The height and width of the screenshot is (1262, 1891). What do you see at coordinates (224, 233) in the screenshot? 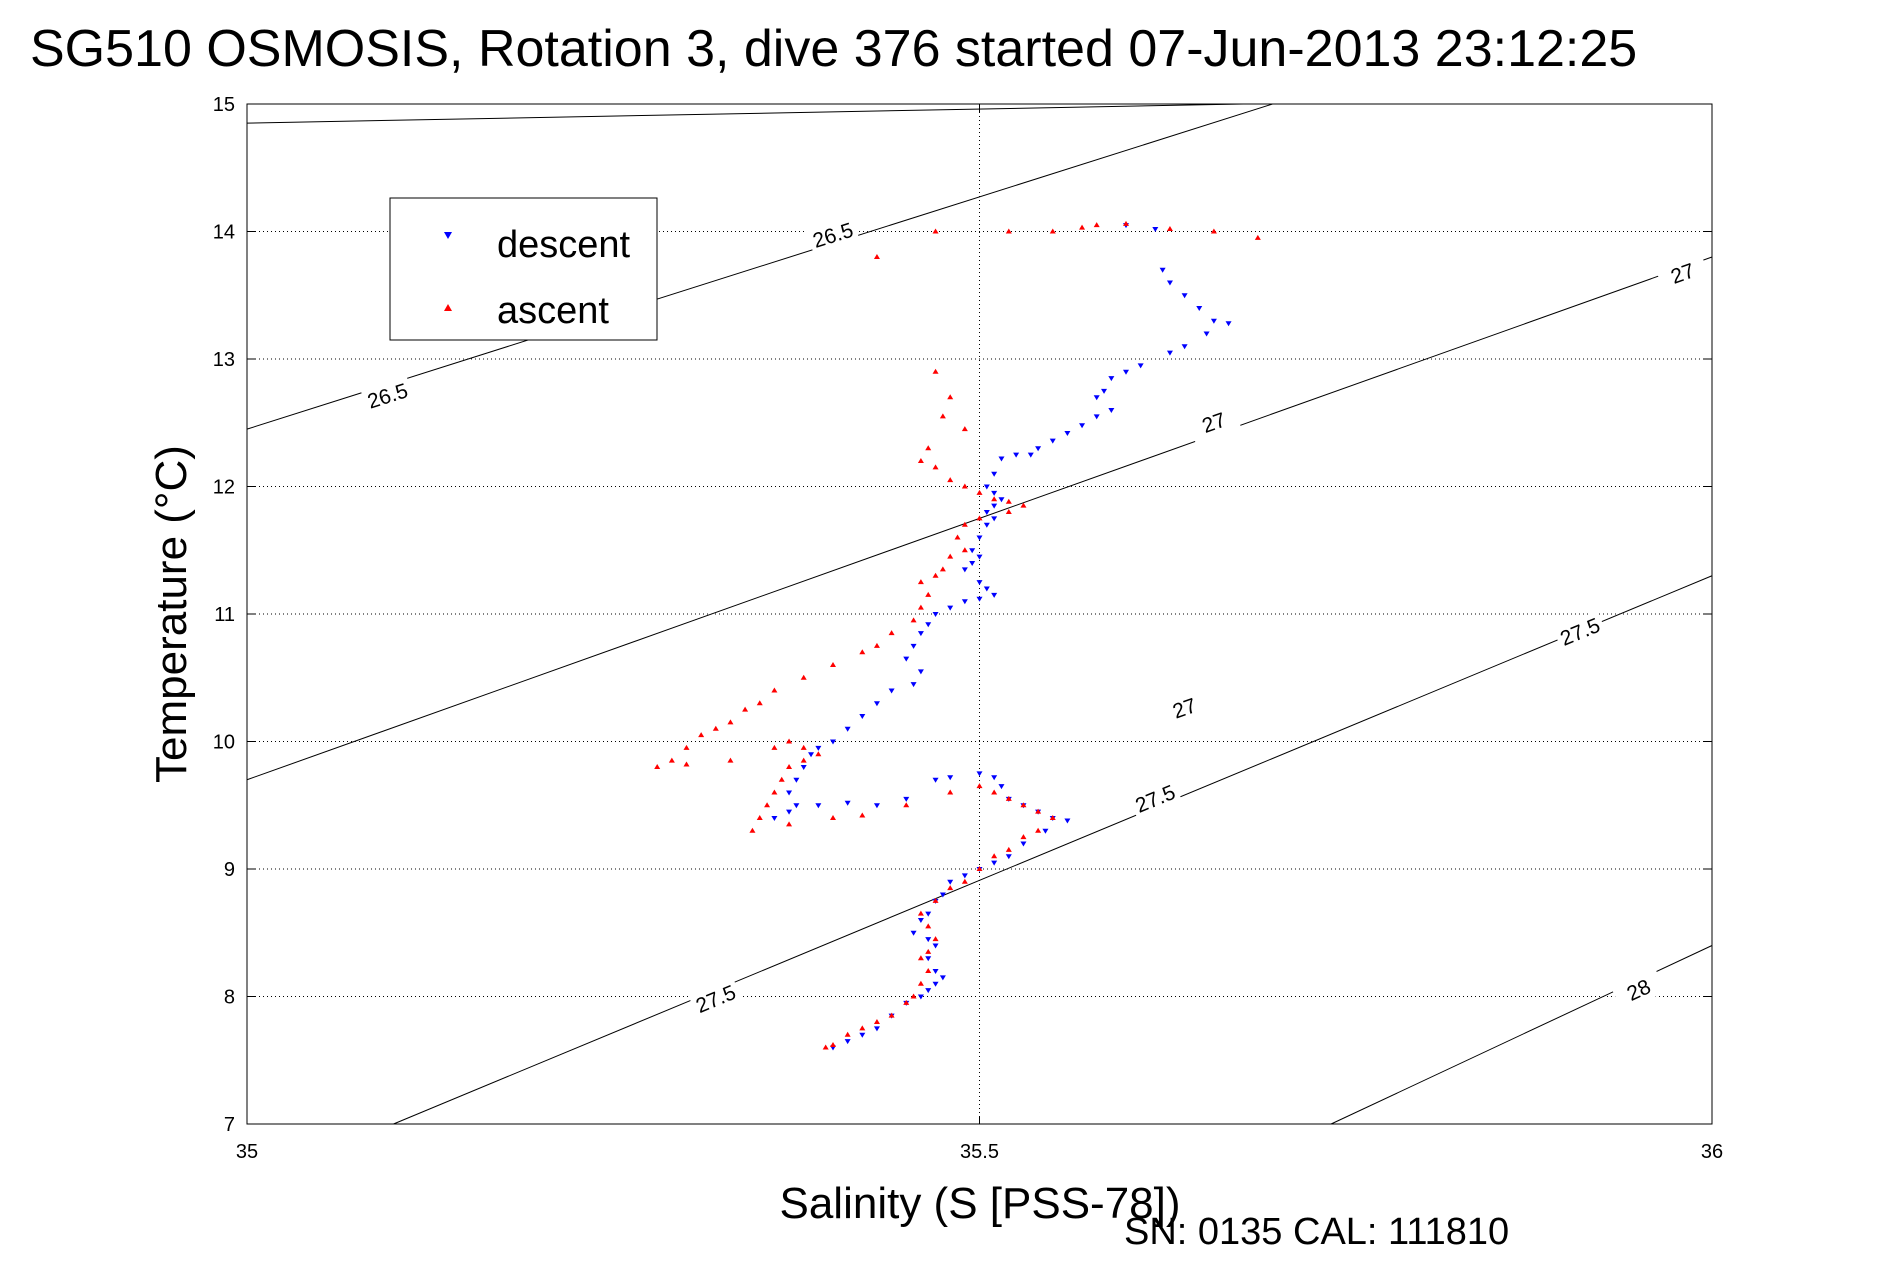
I see `y-tick-label: 14` at bounding box center [224, 233].